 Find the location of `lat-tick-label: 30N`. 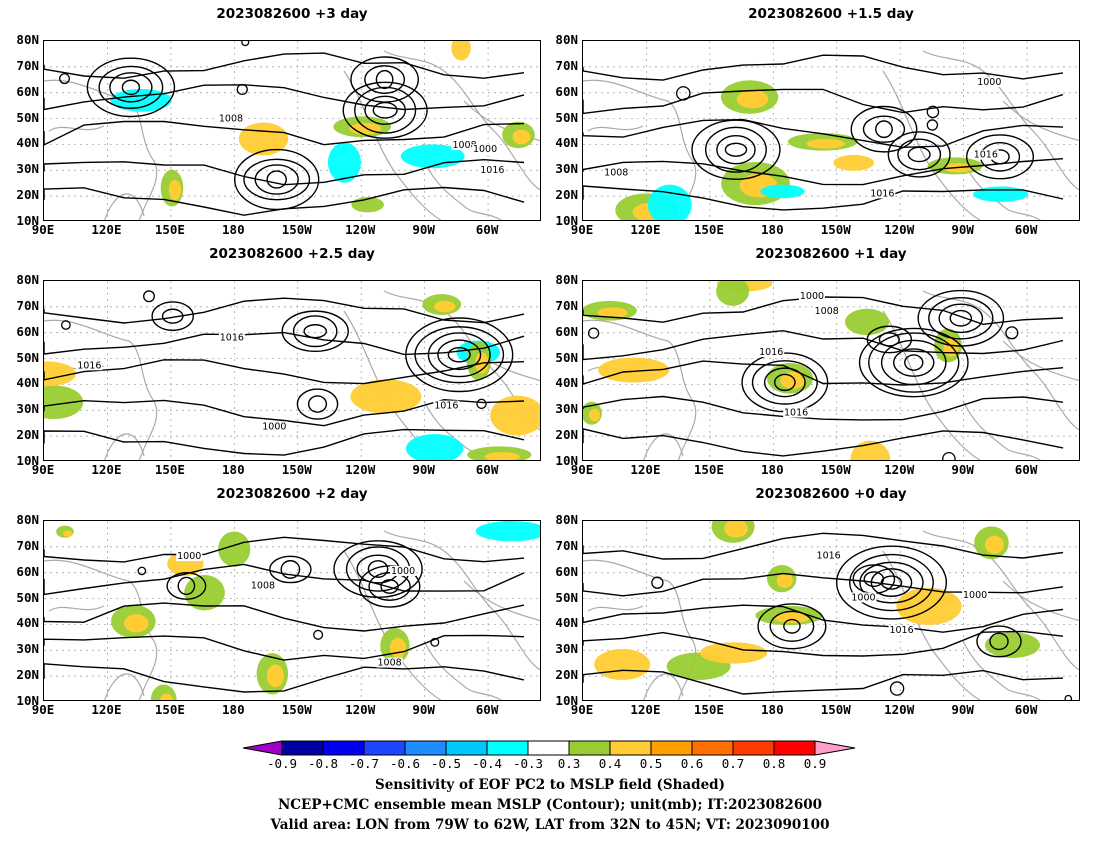

lat-tick-label: 30N is located at coordinates (27, 649).